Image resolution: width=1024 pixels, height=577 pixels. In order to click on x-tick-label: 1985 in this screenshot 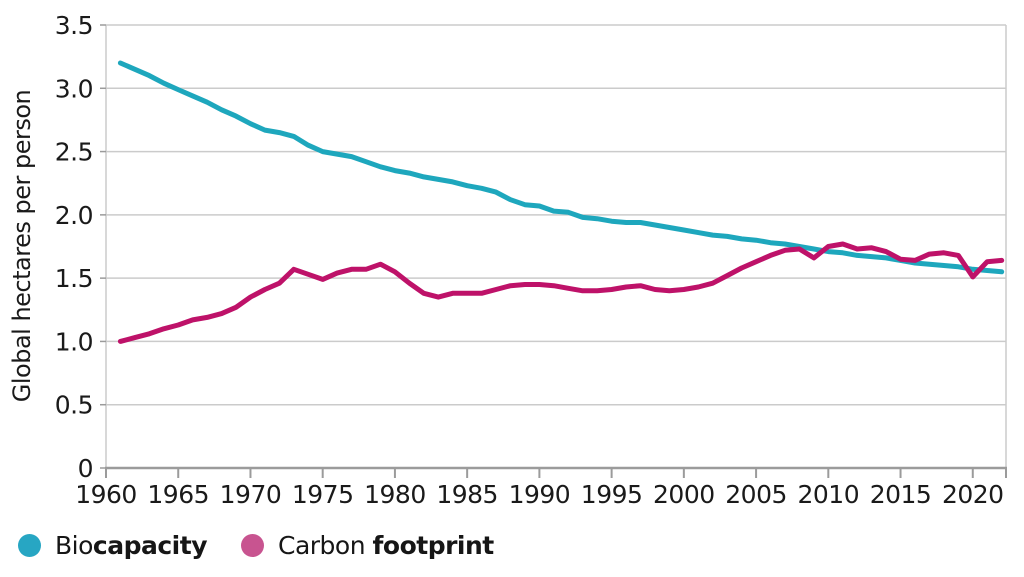, I will do `click(467, 494)`.